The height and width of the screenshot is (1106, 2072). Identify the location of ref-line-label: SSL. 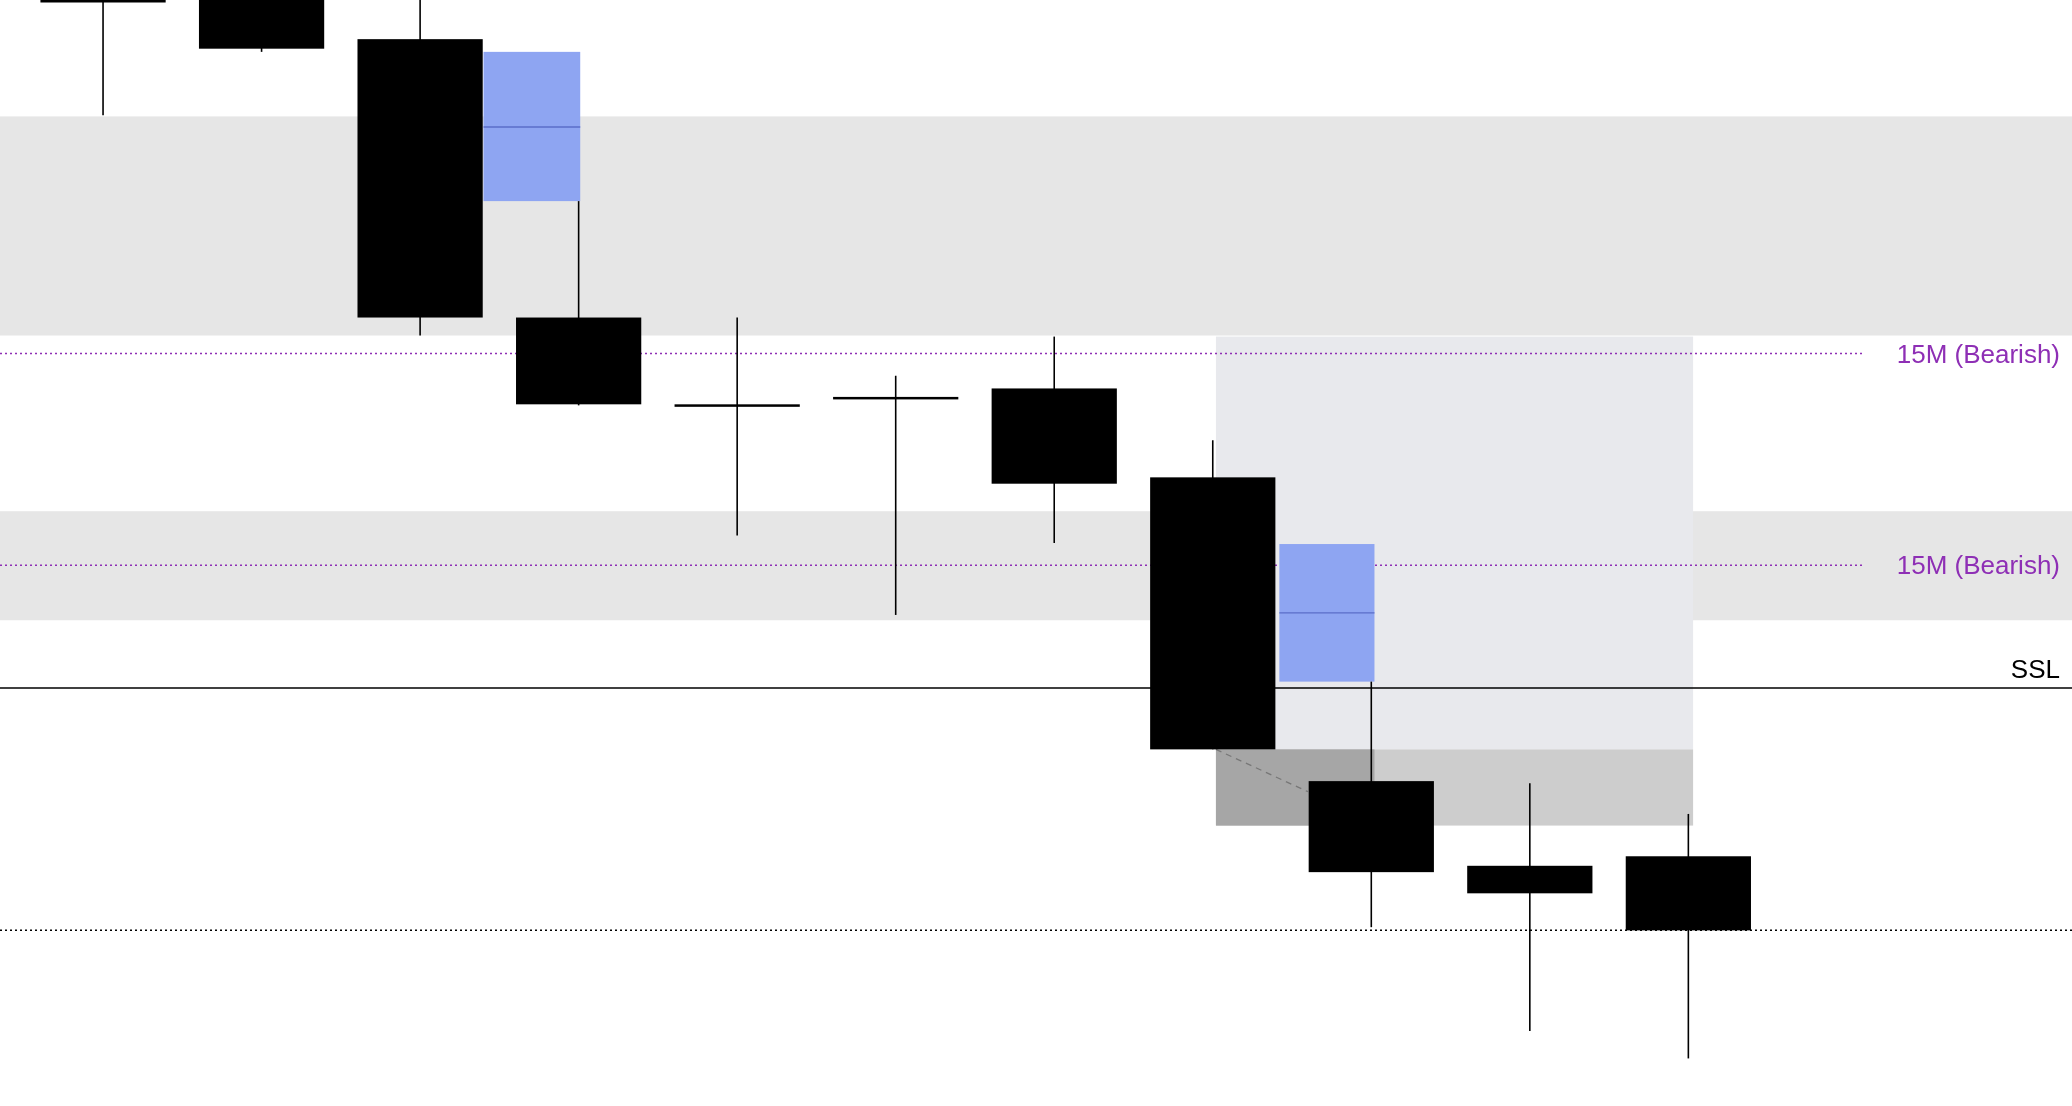
(2035, 668).